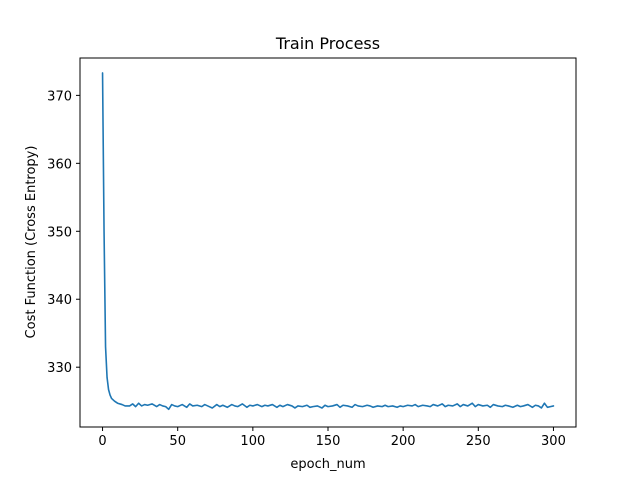 This screenshot has width=640, height=480. Describe the element at coordinates (252, 441) in the screenshot. I see `x-tick-label: 100` at that location.